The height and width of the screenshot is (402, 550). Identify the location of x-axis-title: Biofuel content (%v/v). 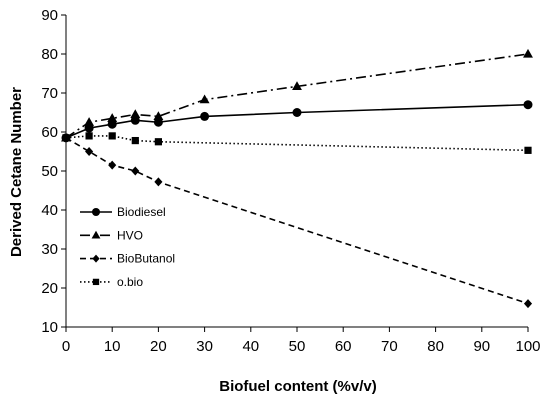
(298, 386).